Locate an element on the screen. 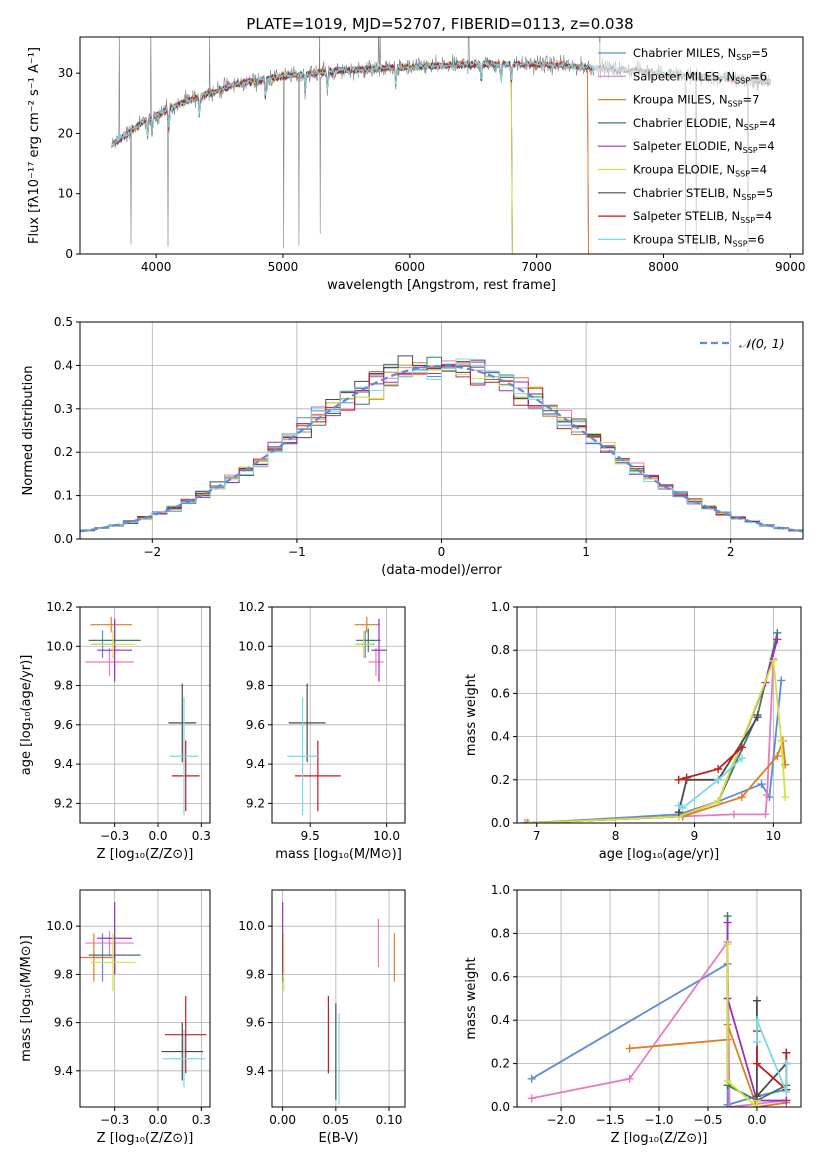 Image resolution: width=819 pixels, height=1170 pixels. x-tick-label: −2.0 is located at coordinates (560, 1120).